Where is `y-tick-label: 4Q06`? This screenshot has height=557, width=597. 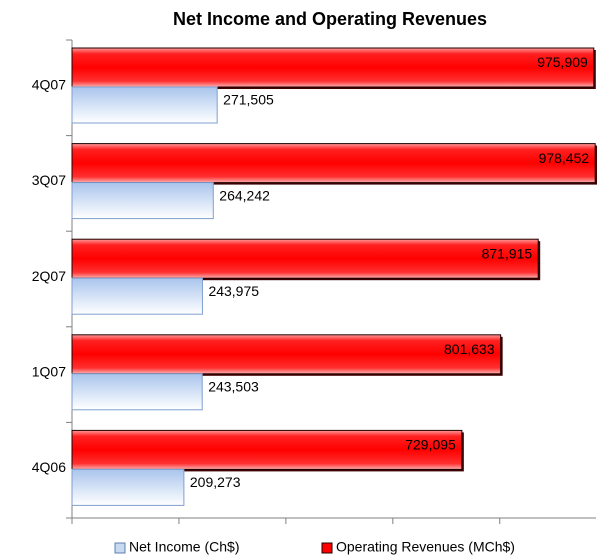
y-tick-label: 4Q06 is located at coordinates (49, 467).